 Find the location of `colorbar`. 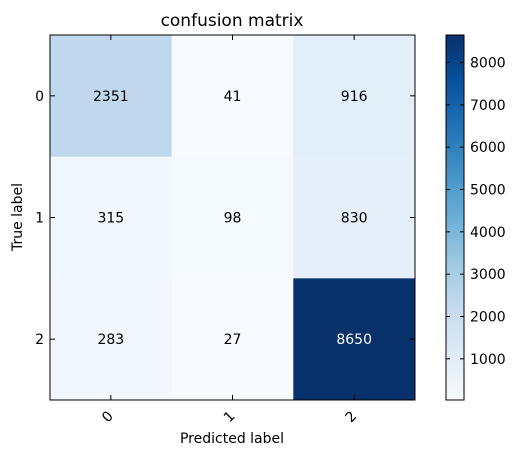

colorbar is located at coordinates (455, 217).